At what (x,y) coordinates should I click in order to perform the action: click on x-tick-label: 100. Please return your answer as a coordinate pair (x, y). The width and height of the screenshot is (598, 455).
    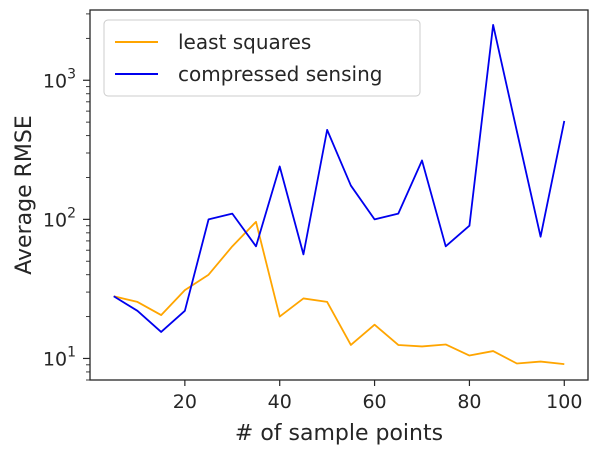
    Looking at the image, I should click on (564, 402).